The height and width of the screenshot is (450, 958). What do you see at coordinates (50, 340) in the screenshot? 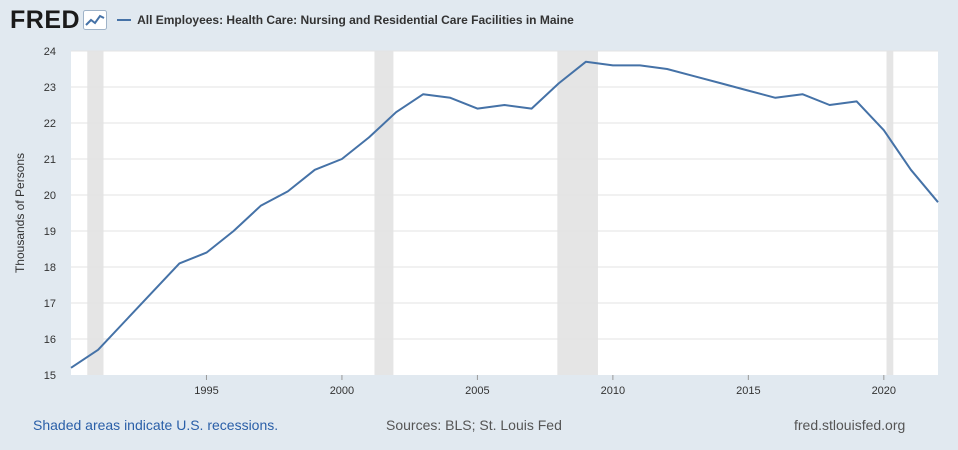
I see `y-tick-label: 16` at bounding box center [50, 340].